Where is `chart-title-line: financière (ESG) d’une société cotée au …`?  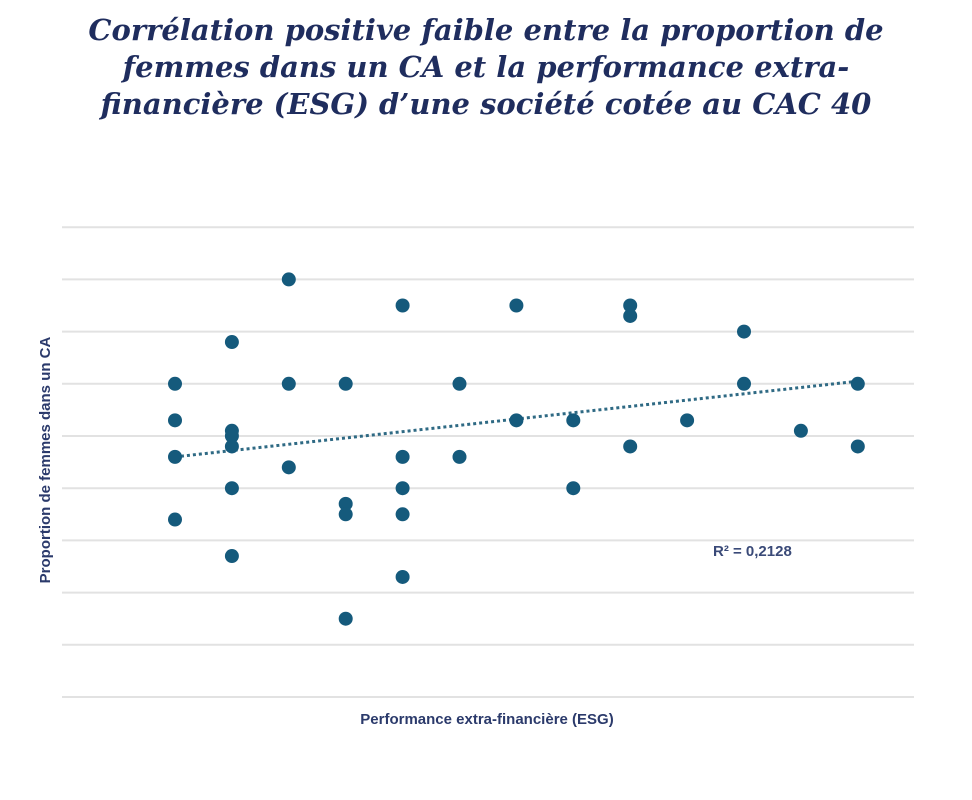
chart-title-line: financière (ESG) d’une société cotée au … is located at coordinates (486, 104).